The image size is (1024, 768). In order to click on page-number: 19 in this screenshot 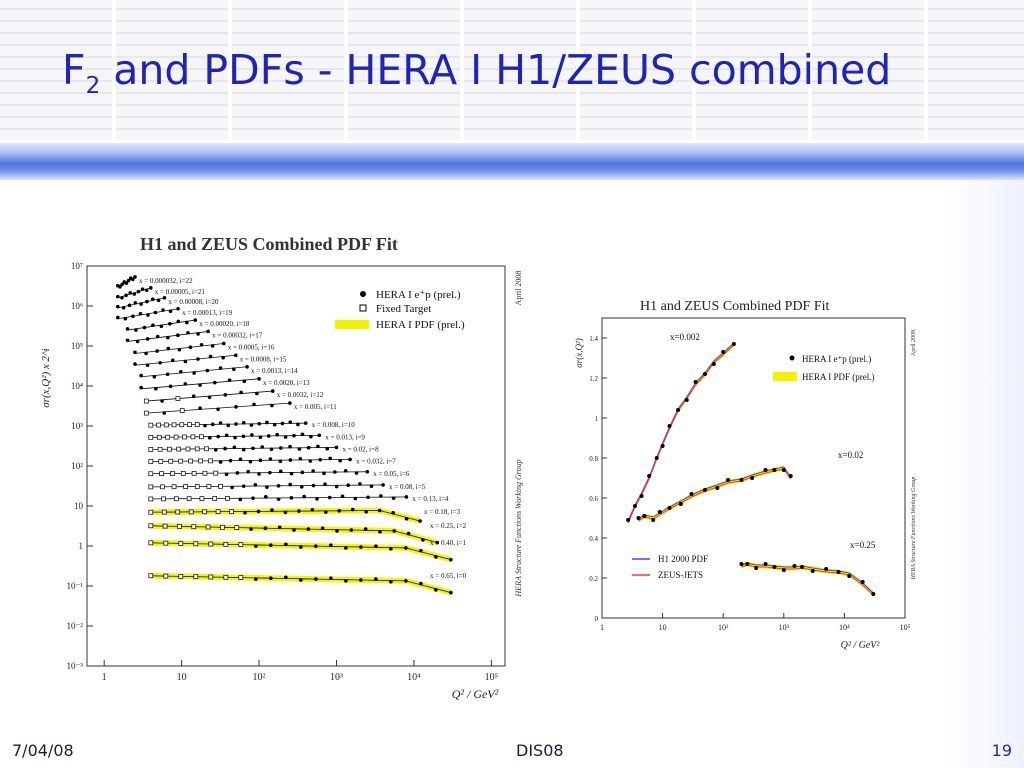, I will do `click(1001, 750)`.